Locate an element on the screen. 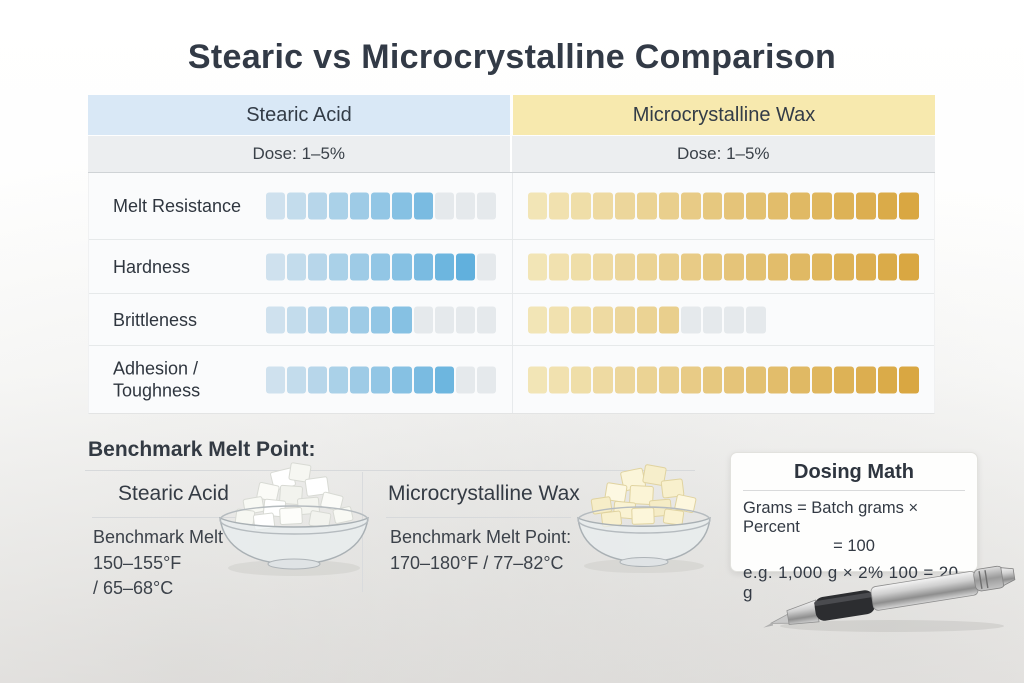 This screenshot has width=1024, height=683. row-label: Brittleness is located at coordinates (155, 319).